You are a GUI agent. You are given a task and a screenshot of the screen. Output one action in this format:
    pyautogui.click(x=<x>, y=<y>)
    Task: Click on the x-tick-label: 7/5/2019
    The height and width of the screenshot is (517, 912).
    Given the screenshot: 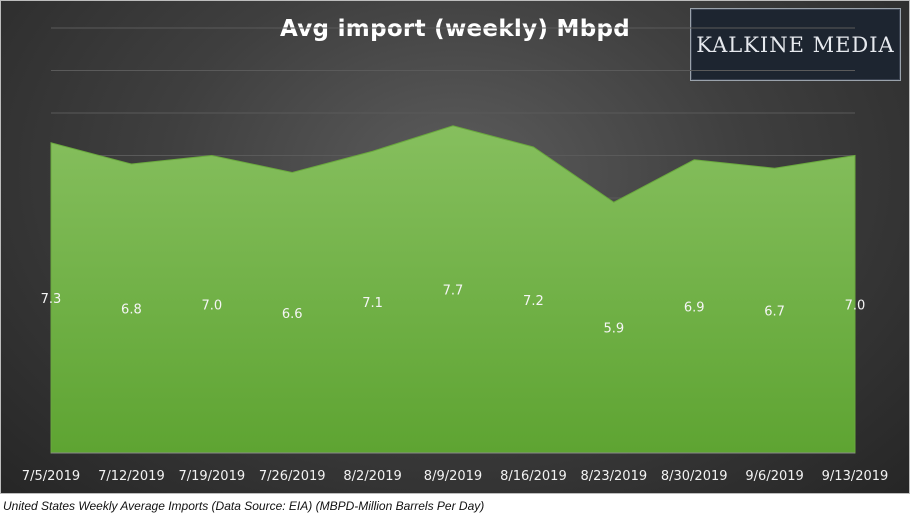 What is the action you would take?
    pyautogui.click(x=51, y=476)
    